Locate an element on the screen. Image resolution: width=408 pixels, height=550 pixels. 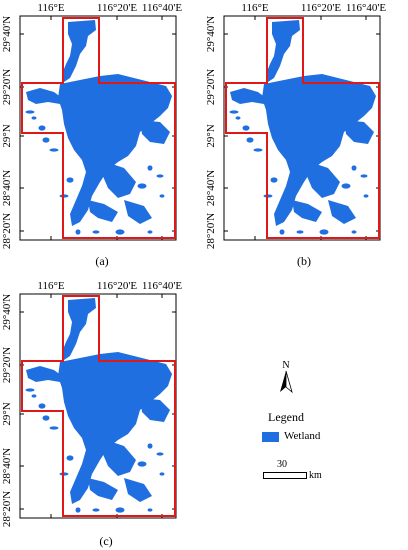
panel-caption-a: (a) is located at coordinates (102, 261).